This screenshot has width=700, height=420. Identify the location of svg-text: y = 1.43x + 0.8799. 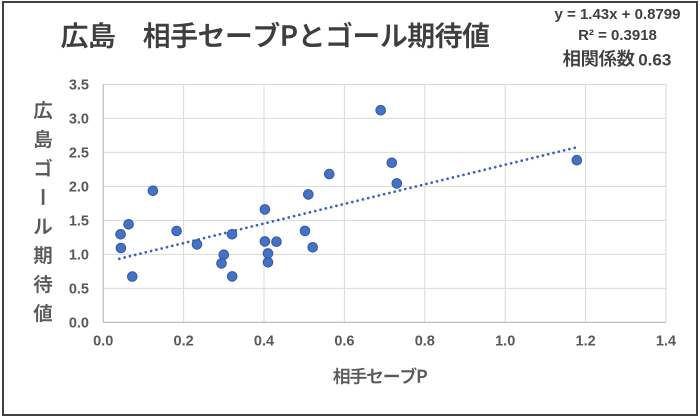
(618, 14).